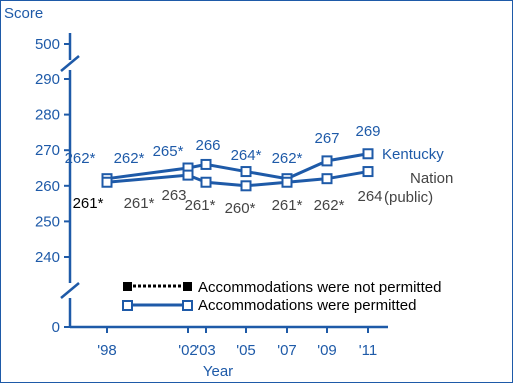 The image size is (513, 383). What do you see at coordinates (319, 287) in the screenshot?
I see `legend-label-not-permitted: Accommodations were not permitted` at bounding box center [319, 287].